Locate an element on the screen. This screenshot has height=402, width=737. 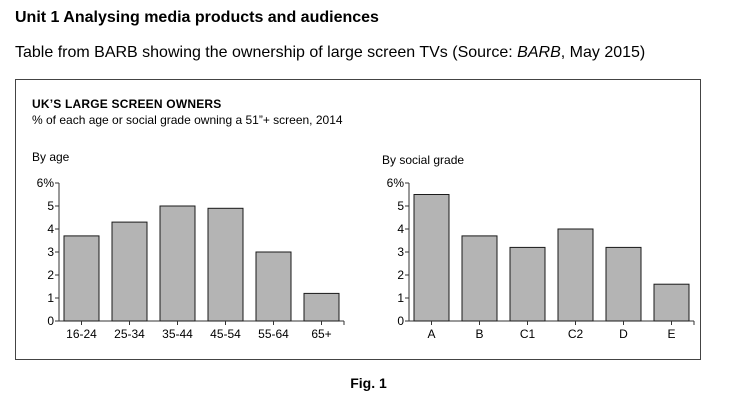
age-category-label: 16-24 is located at coordinates (81, 334).